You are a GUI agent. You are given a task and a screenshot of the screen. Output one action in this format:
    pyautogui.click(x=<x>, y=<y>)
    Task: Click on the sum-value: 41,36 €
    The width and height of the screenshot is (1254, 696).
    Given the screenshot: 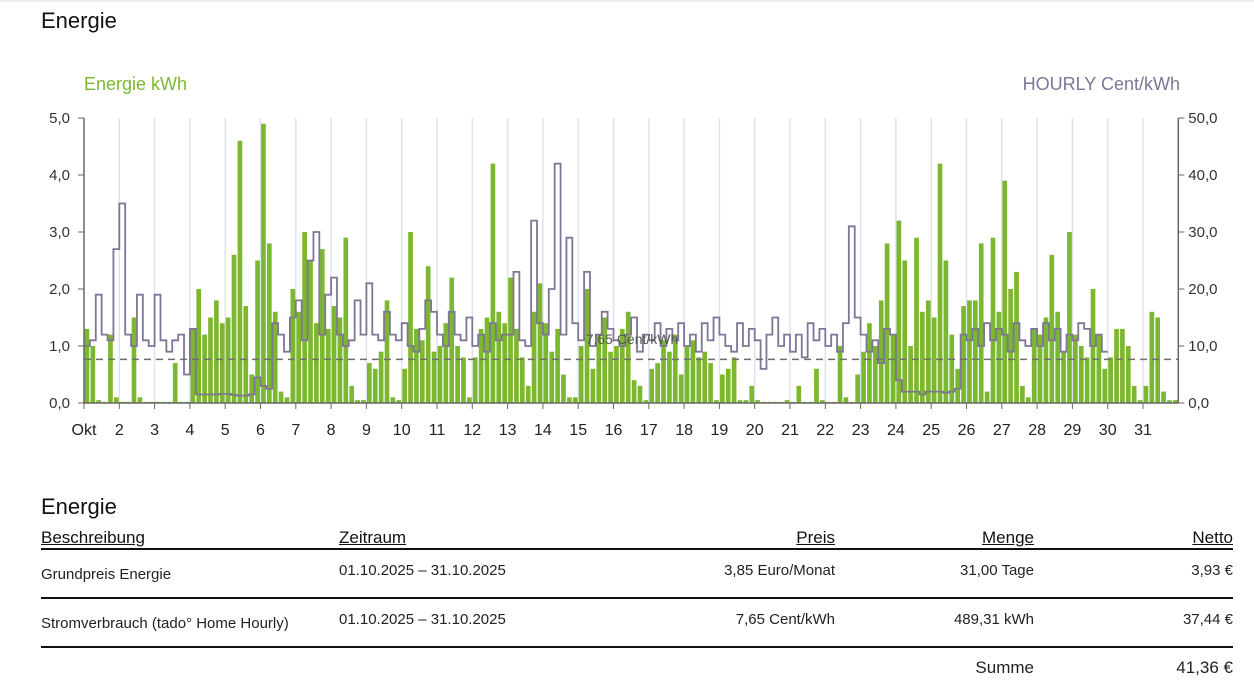 What is the action you would take?
    pyautogui.click(x=1204, y=667)
    